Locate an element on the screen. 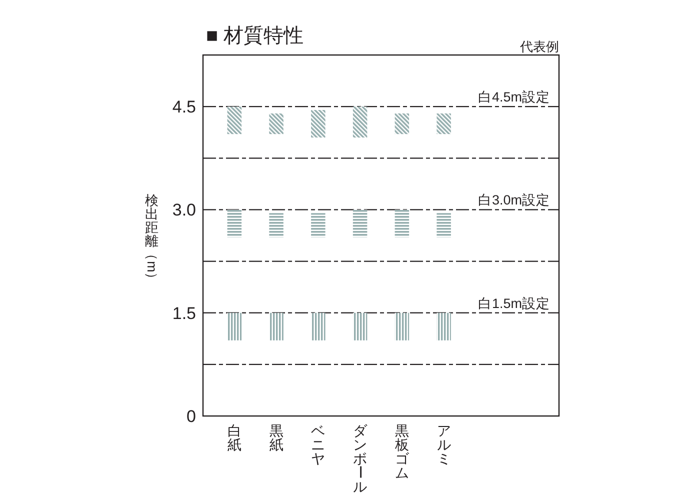 The height and width of the screenshot is (498, 700). chart-title: ■ 材質特性 is located at coordinates (255, 36).